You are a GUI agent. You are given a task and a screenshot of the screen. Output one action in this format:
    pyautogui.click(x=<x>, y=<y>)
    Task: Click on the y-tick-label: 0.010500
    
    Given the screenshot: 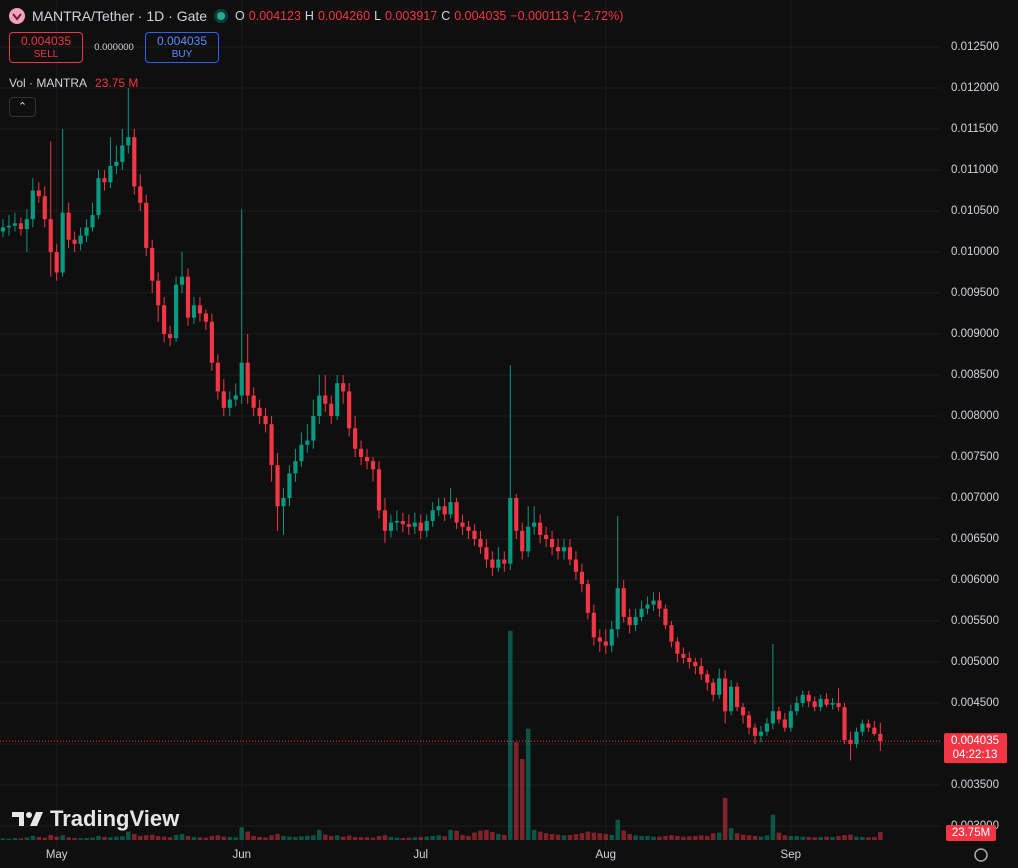 What is the action you would take?
    pyautogui.click(x=975, y=211)
    